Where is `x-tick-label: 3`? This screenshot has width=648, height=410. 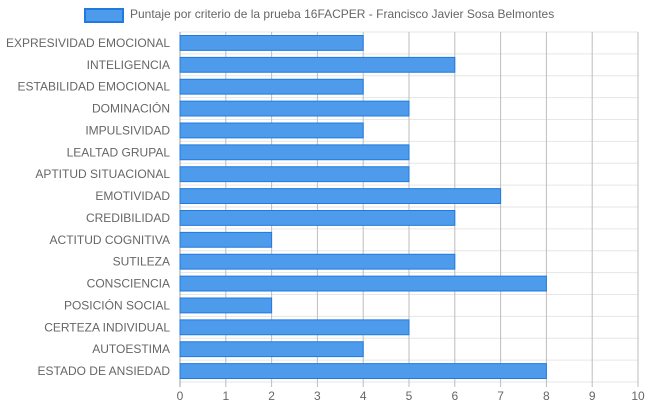
x-tick-label: 3 is located at coordinates (317, 396).